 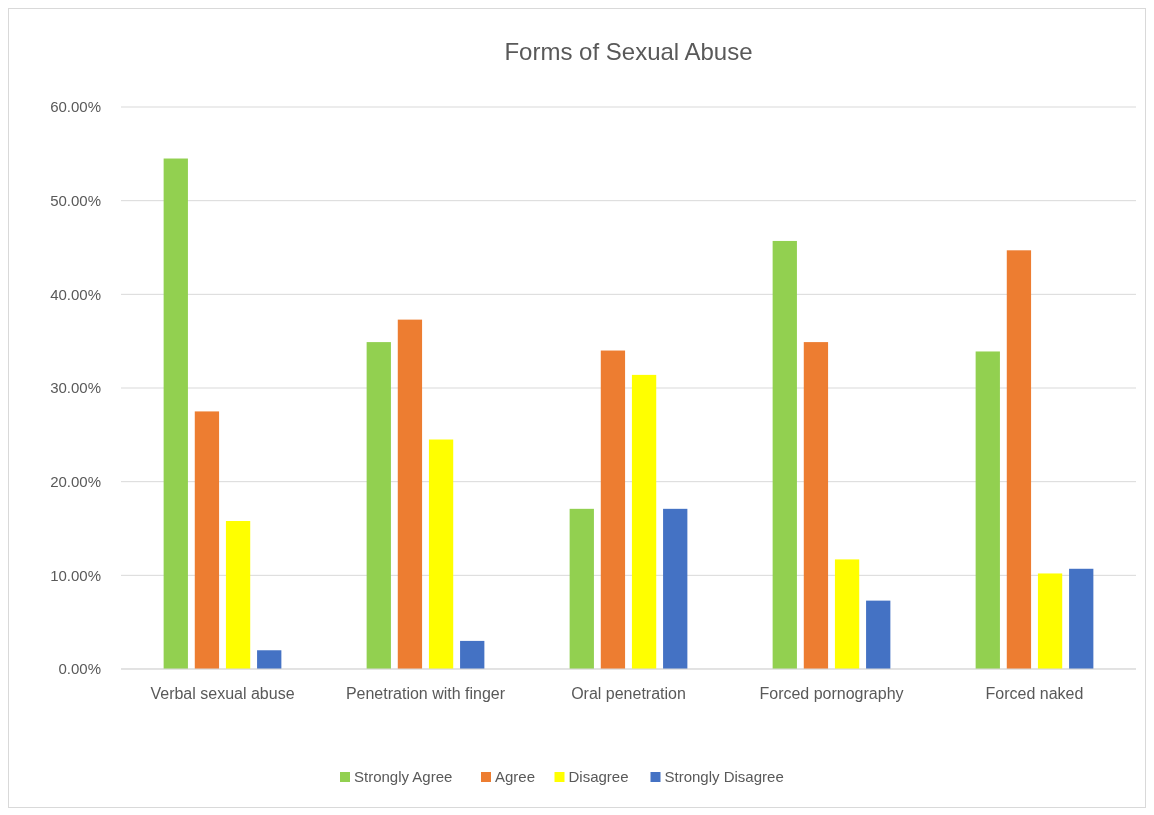 I want to click on y-tick-label: 20.00%, so click(x=75, y=481).